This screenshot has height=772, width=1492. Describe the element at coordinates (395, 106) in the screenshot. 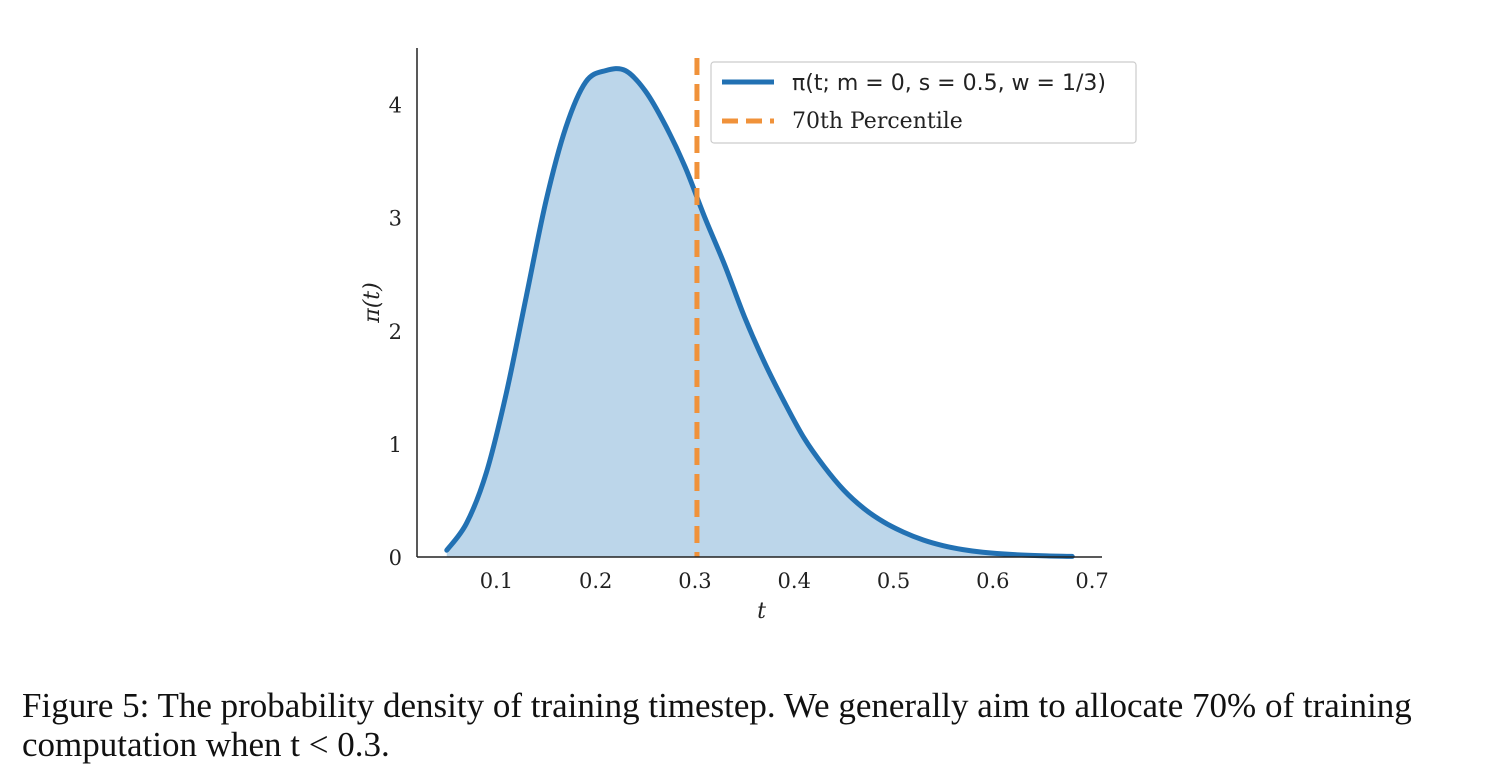

I see `y-tick-label: 4` at that location.